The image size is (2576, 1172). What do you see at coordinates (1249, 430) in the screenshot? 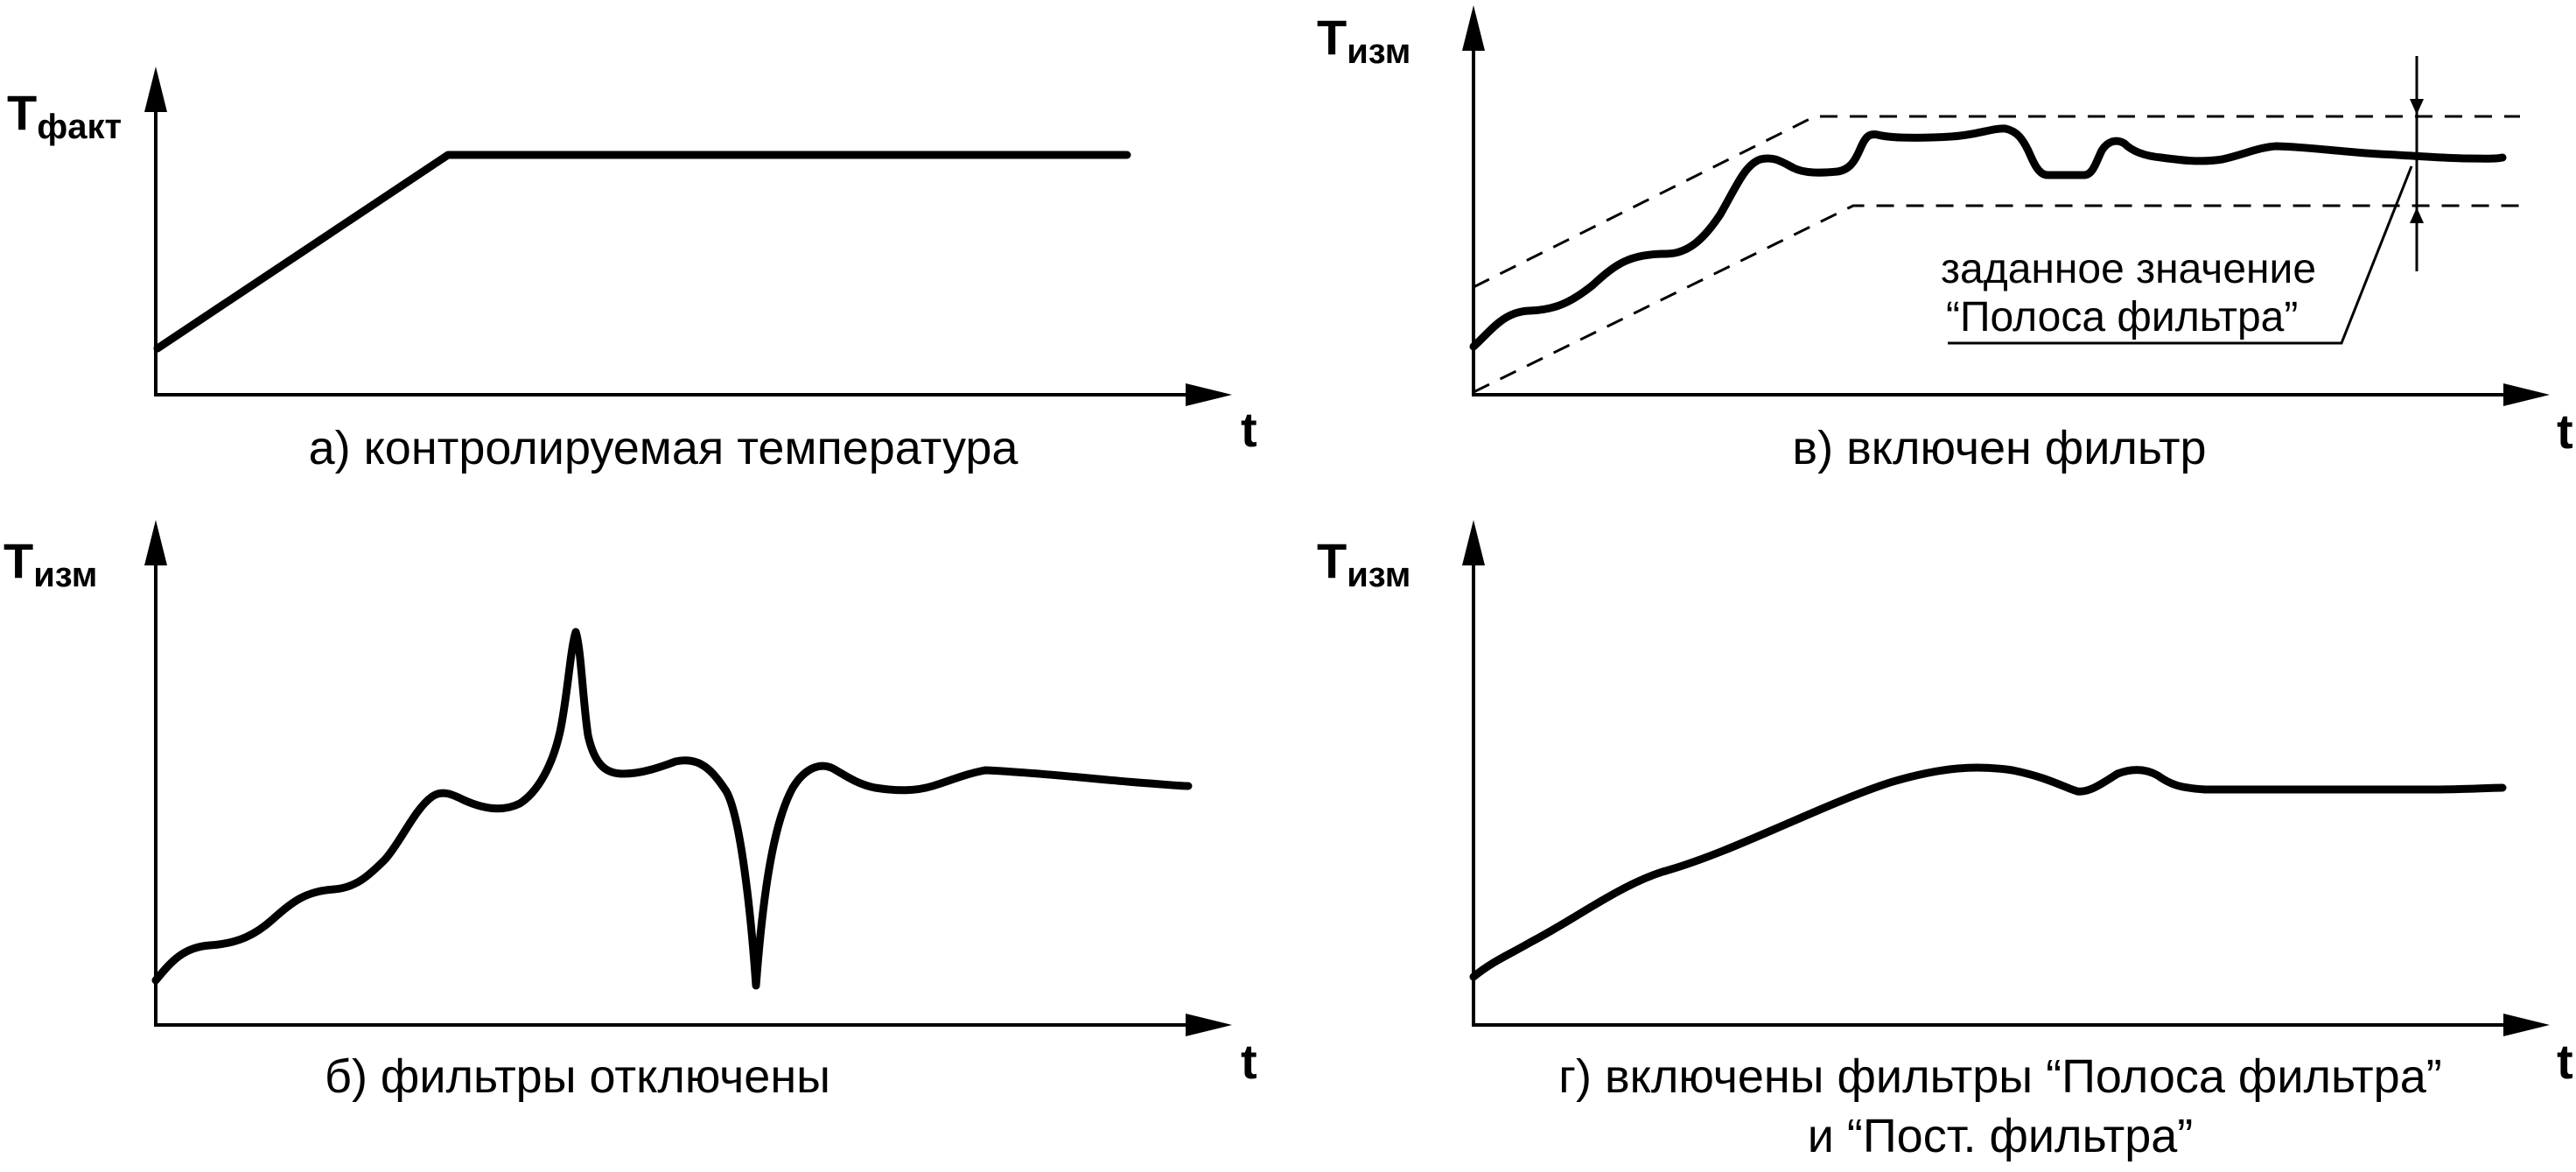
I see `panel-a-x-label: t` at bounding box center [1249, 430].